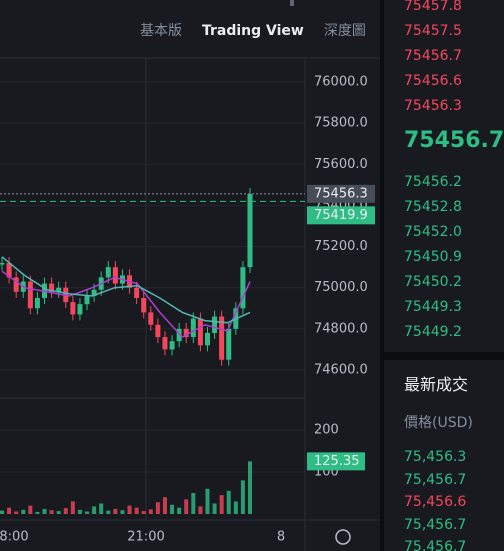 The image size is (504, 551). What do you see at coordinates (344, 31) in the screenshot?
I see `tab: 深度圖` at bounding box center [344, 31].